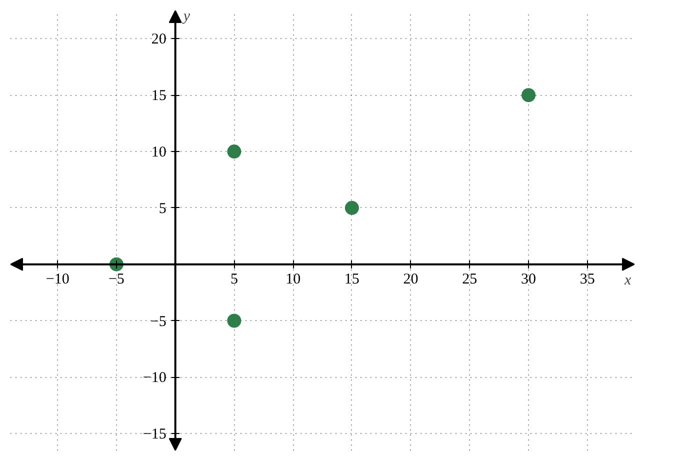 The width and height of the screenshot is (674, 470). What do you see at coordinates (628, 280) in the screenshot?
I see `x-axis-title: x` at bounding box center [628, 280].